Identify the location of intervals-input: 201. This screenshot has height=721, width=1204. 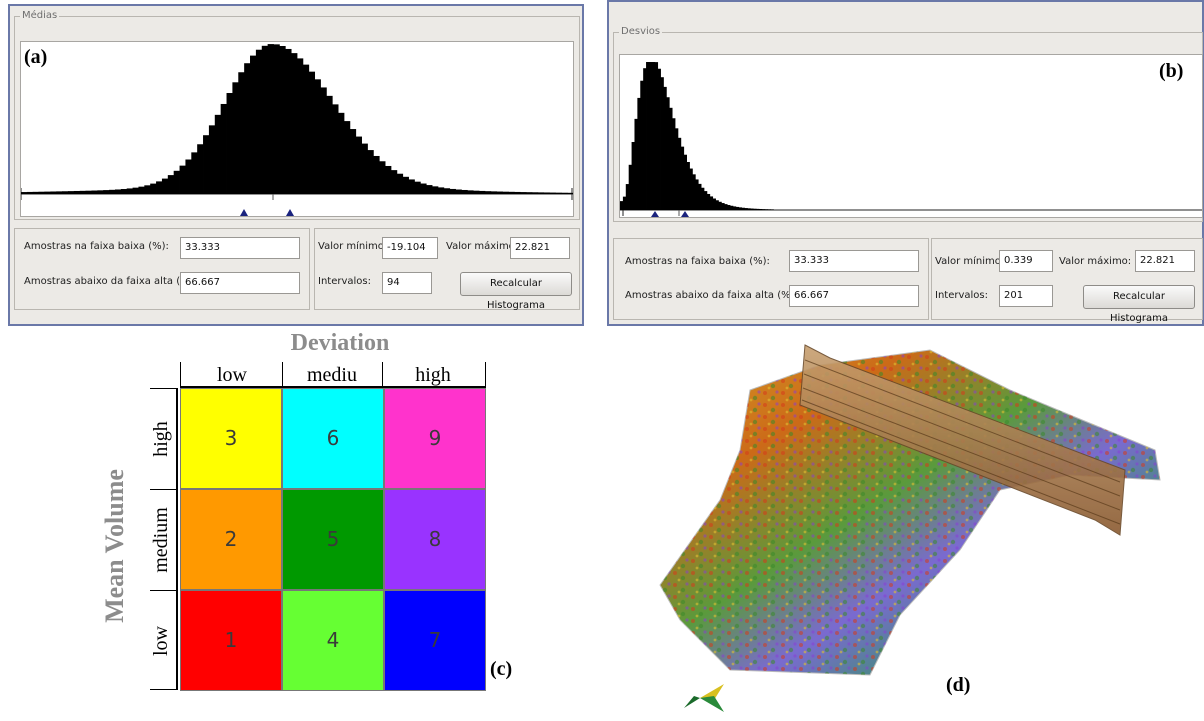
(1026, 296).